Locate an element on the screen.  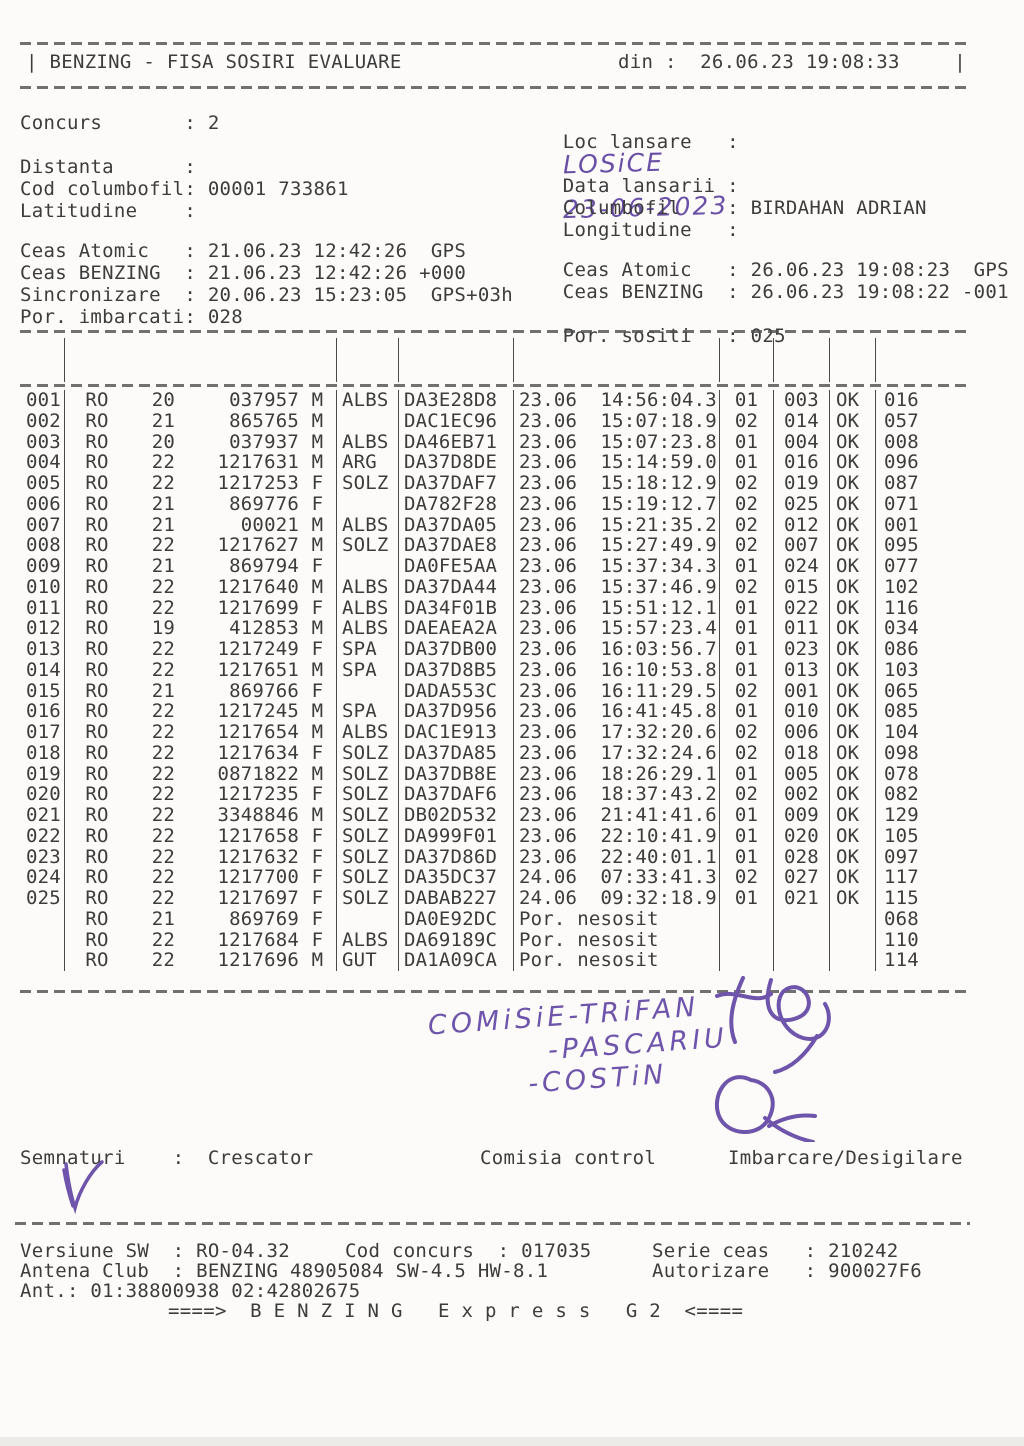
cell-nr-crt: 001 is located at coordinates (42, 400).